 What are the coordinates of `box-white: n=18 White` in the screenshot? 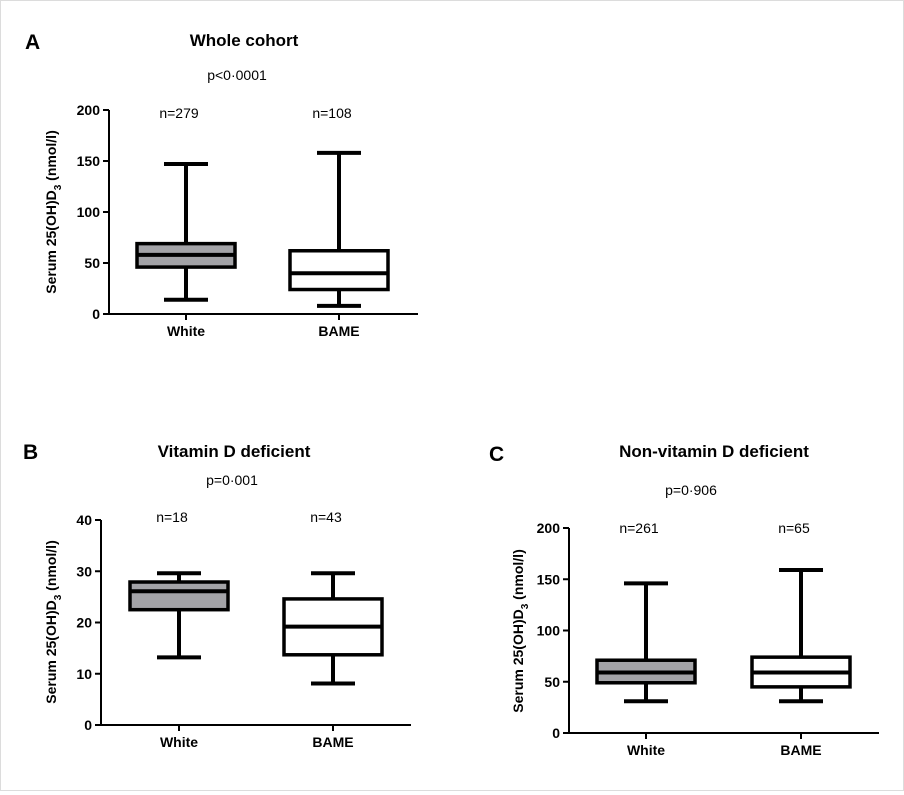 It's located at (179, 629).